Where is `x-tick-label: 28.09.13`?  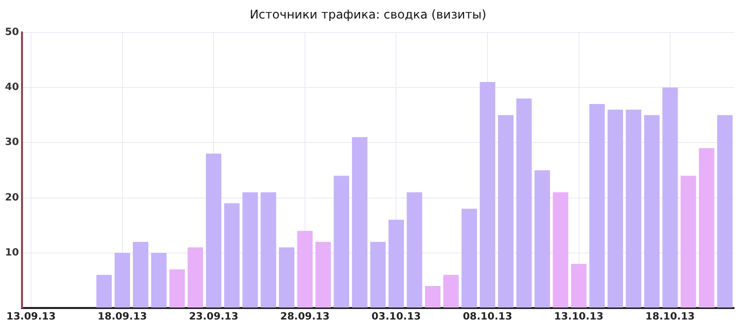 x-tick-label: 28.09.13 is located at coordinates (305, 317).